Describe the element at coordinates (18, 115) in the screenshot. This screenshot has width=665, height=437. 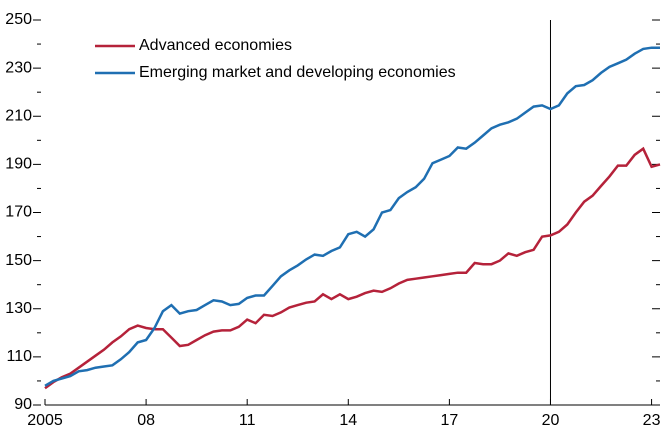
I see `y-tick-label: 210` at that location.